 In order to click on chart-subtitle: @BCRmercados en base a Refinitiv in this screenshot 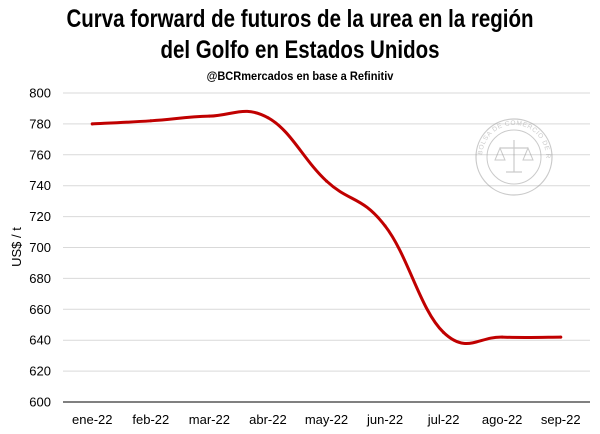, I will do `click(300, 76)`.